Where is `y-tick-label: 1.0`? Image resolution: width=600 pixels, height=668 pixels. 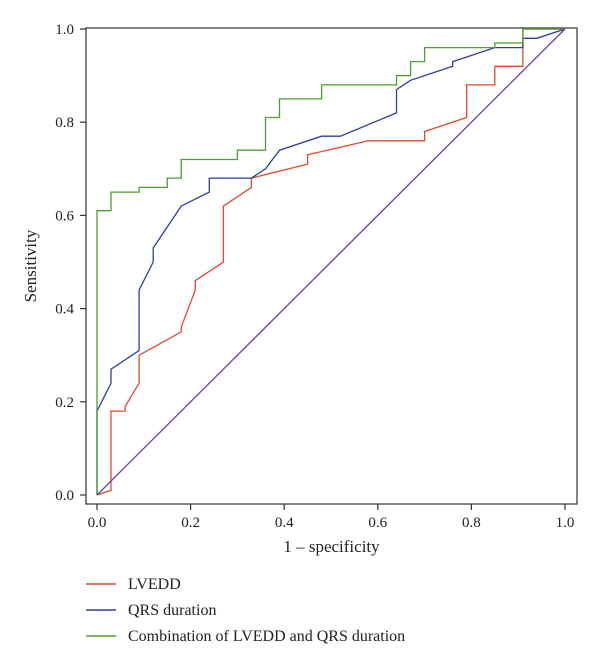
y-tick-label: 1.0 is located at coordinates (64, 30).